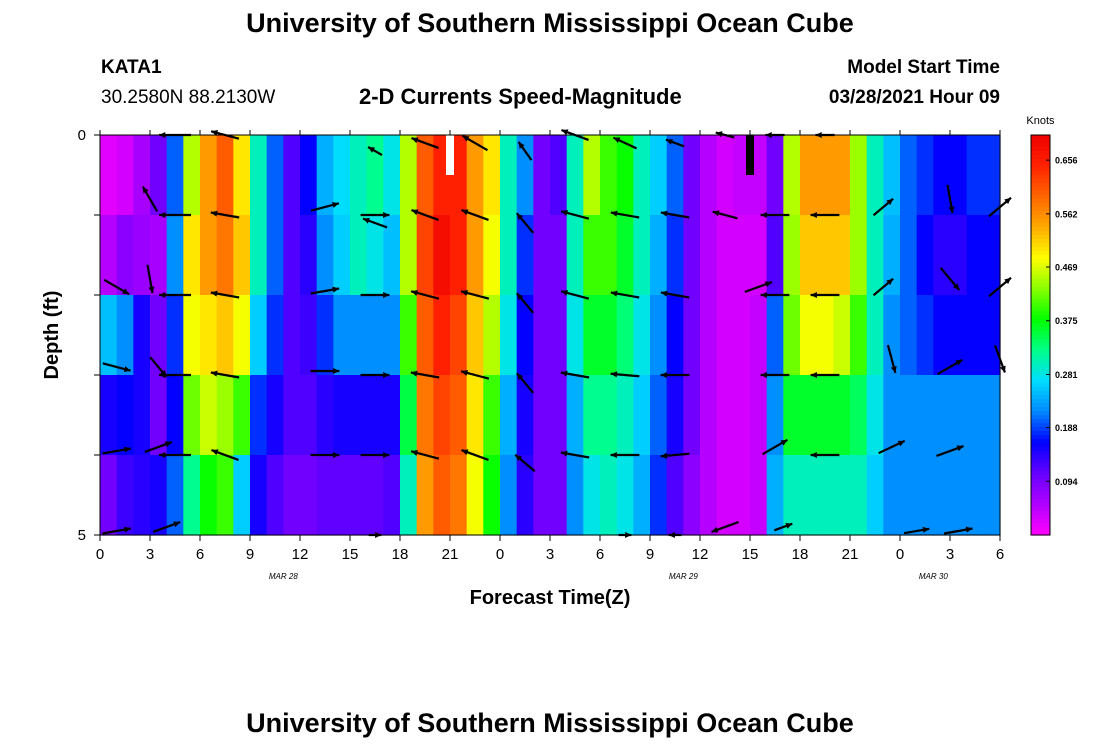  What do you see at coordinates (900, 554) in the screenshot?
I see `x-tick-label: 0` at bounding box center [900, 554].